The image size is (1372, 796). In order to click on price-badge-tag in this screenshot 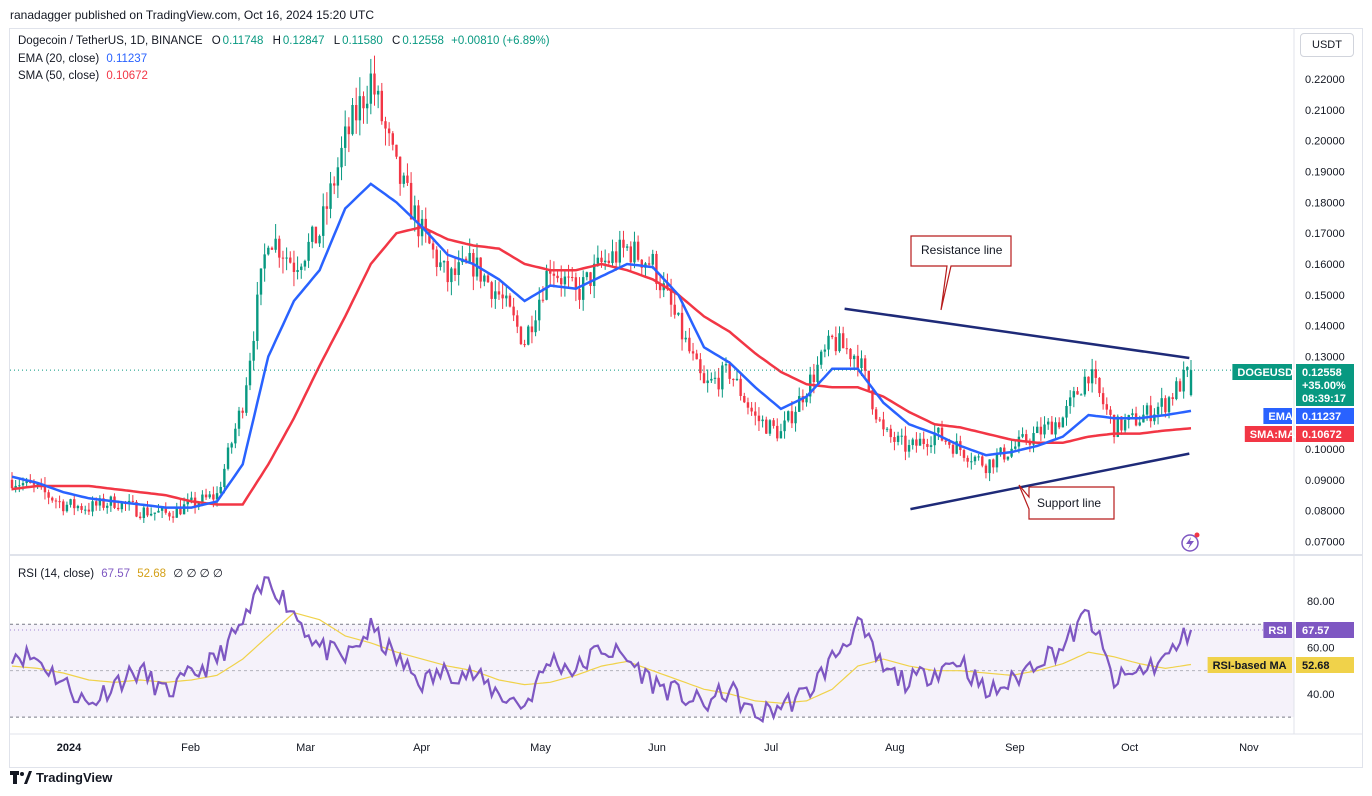, I will do `click(1262, 372)`.